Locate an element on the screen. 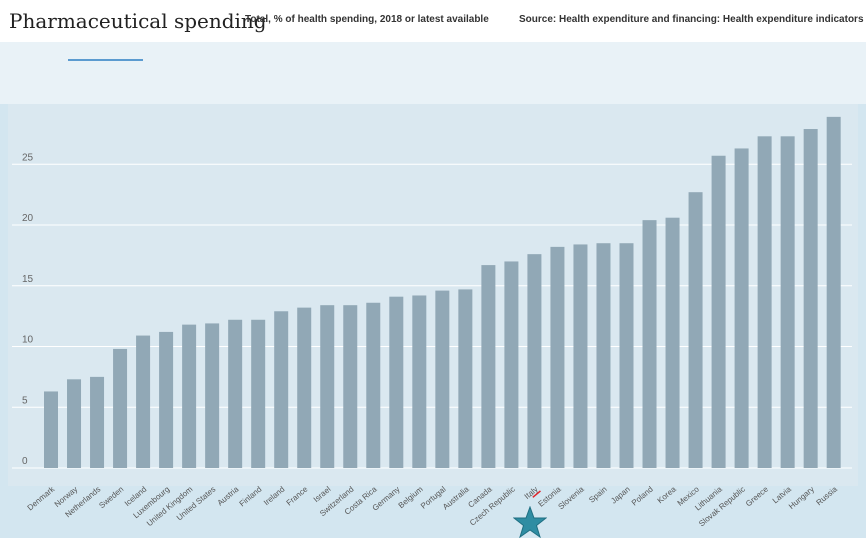  y-tick-label: 5 is located at coordinates (25, 400).